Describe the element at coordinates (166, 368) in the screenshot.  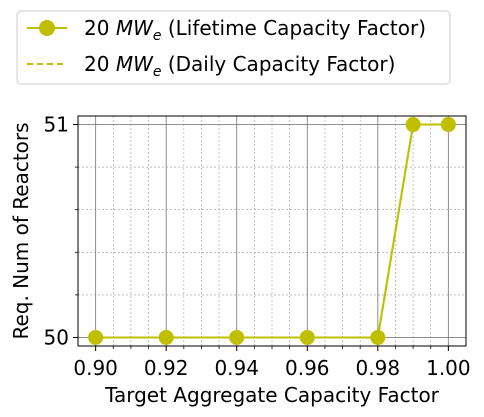
I see `x-tick-label: 0.92` at that location.